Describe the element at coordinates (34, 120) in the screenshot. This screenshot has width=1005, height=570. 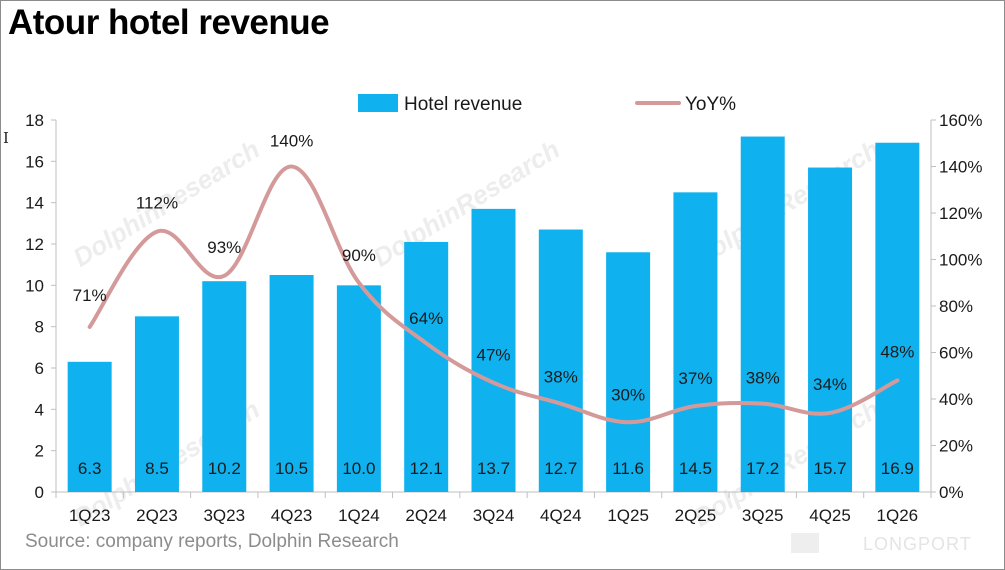
I see `left-tick-label: 18` at that location.